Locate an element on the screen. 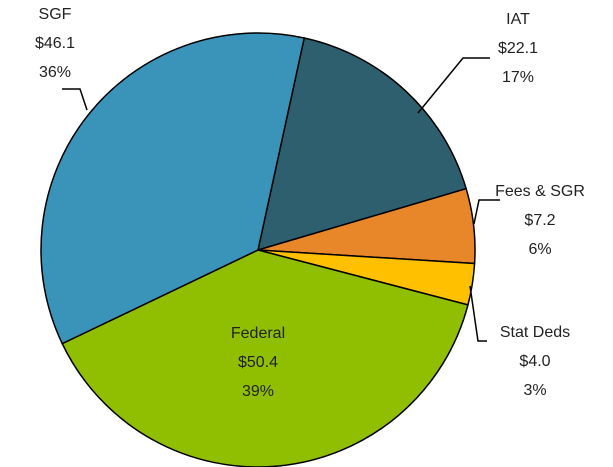 This screenshot has height=467, width=613. value-label: $50.4 is located at coordinates (258, 362).